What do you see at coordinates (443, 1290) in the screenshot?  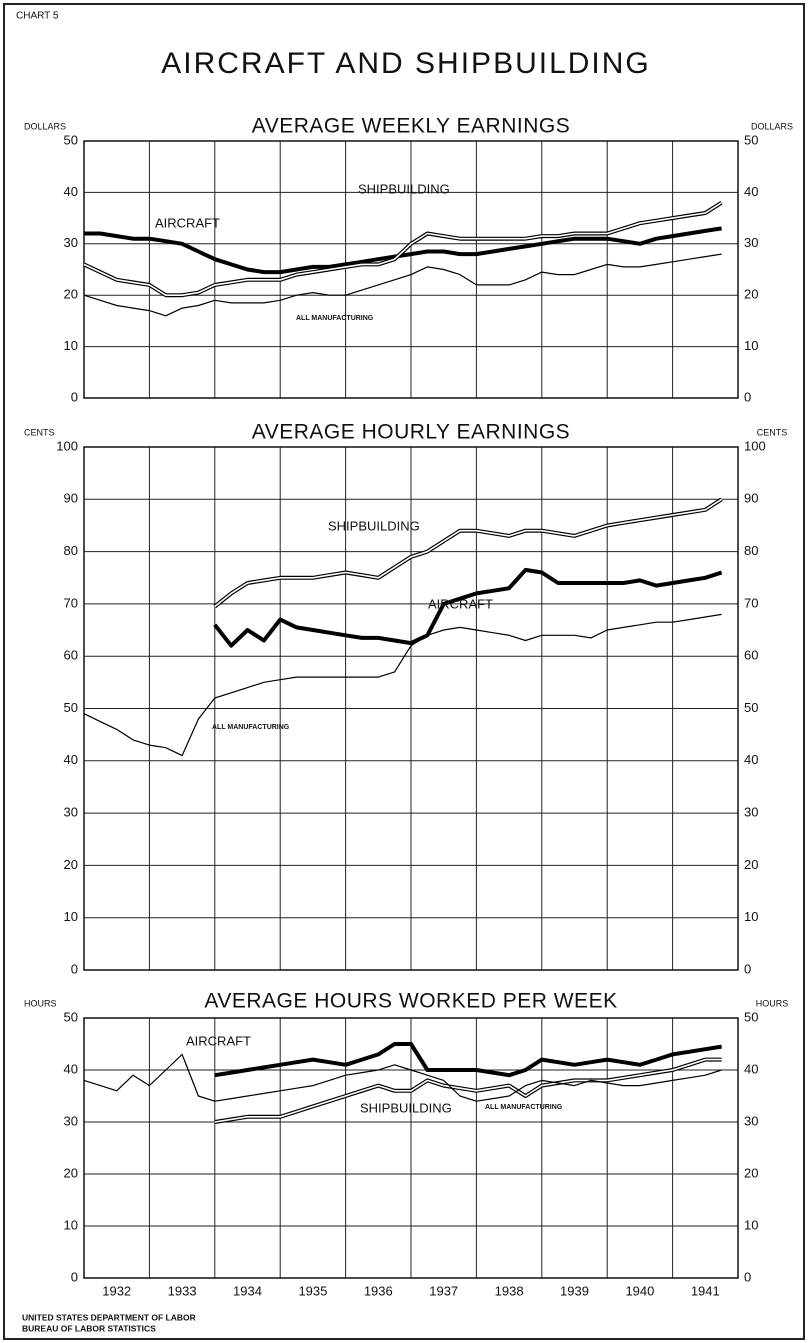 I see `x-tick-label: 1937` at bounding box center [443, 1290].